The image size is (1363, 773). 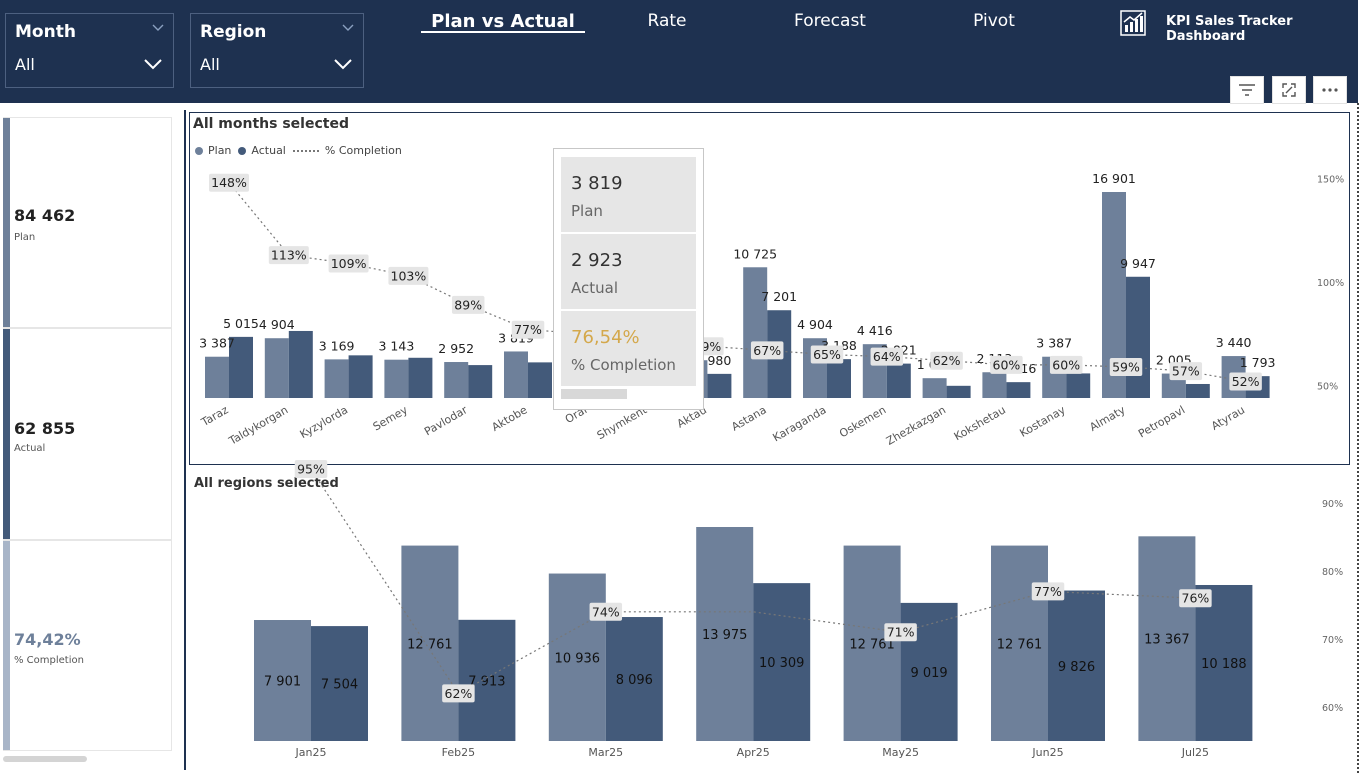 What do you see at coordinates (271, 124) in the screenshot?
I see `region-chart-title: All months selected` at bounding box center [271, 124].